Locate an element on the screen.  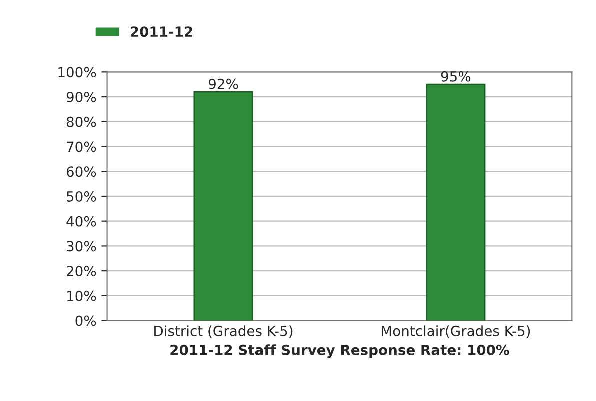
y-tick-label: 30% is located at coordinates (81, 246).